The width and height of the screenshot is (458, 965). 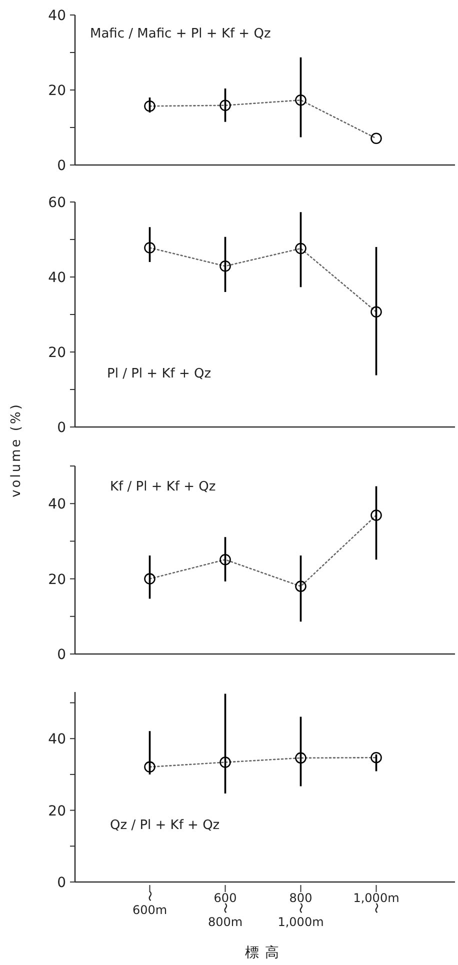 What do you see at coordinates (265, 953) in the screenshot?
I see `x-axis-title: 標高` at bounding box center [265, 953].